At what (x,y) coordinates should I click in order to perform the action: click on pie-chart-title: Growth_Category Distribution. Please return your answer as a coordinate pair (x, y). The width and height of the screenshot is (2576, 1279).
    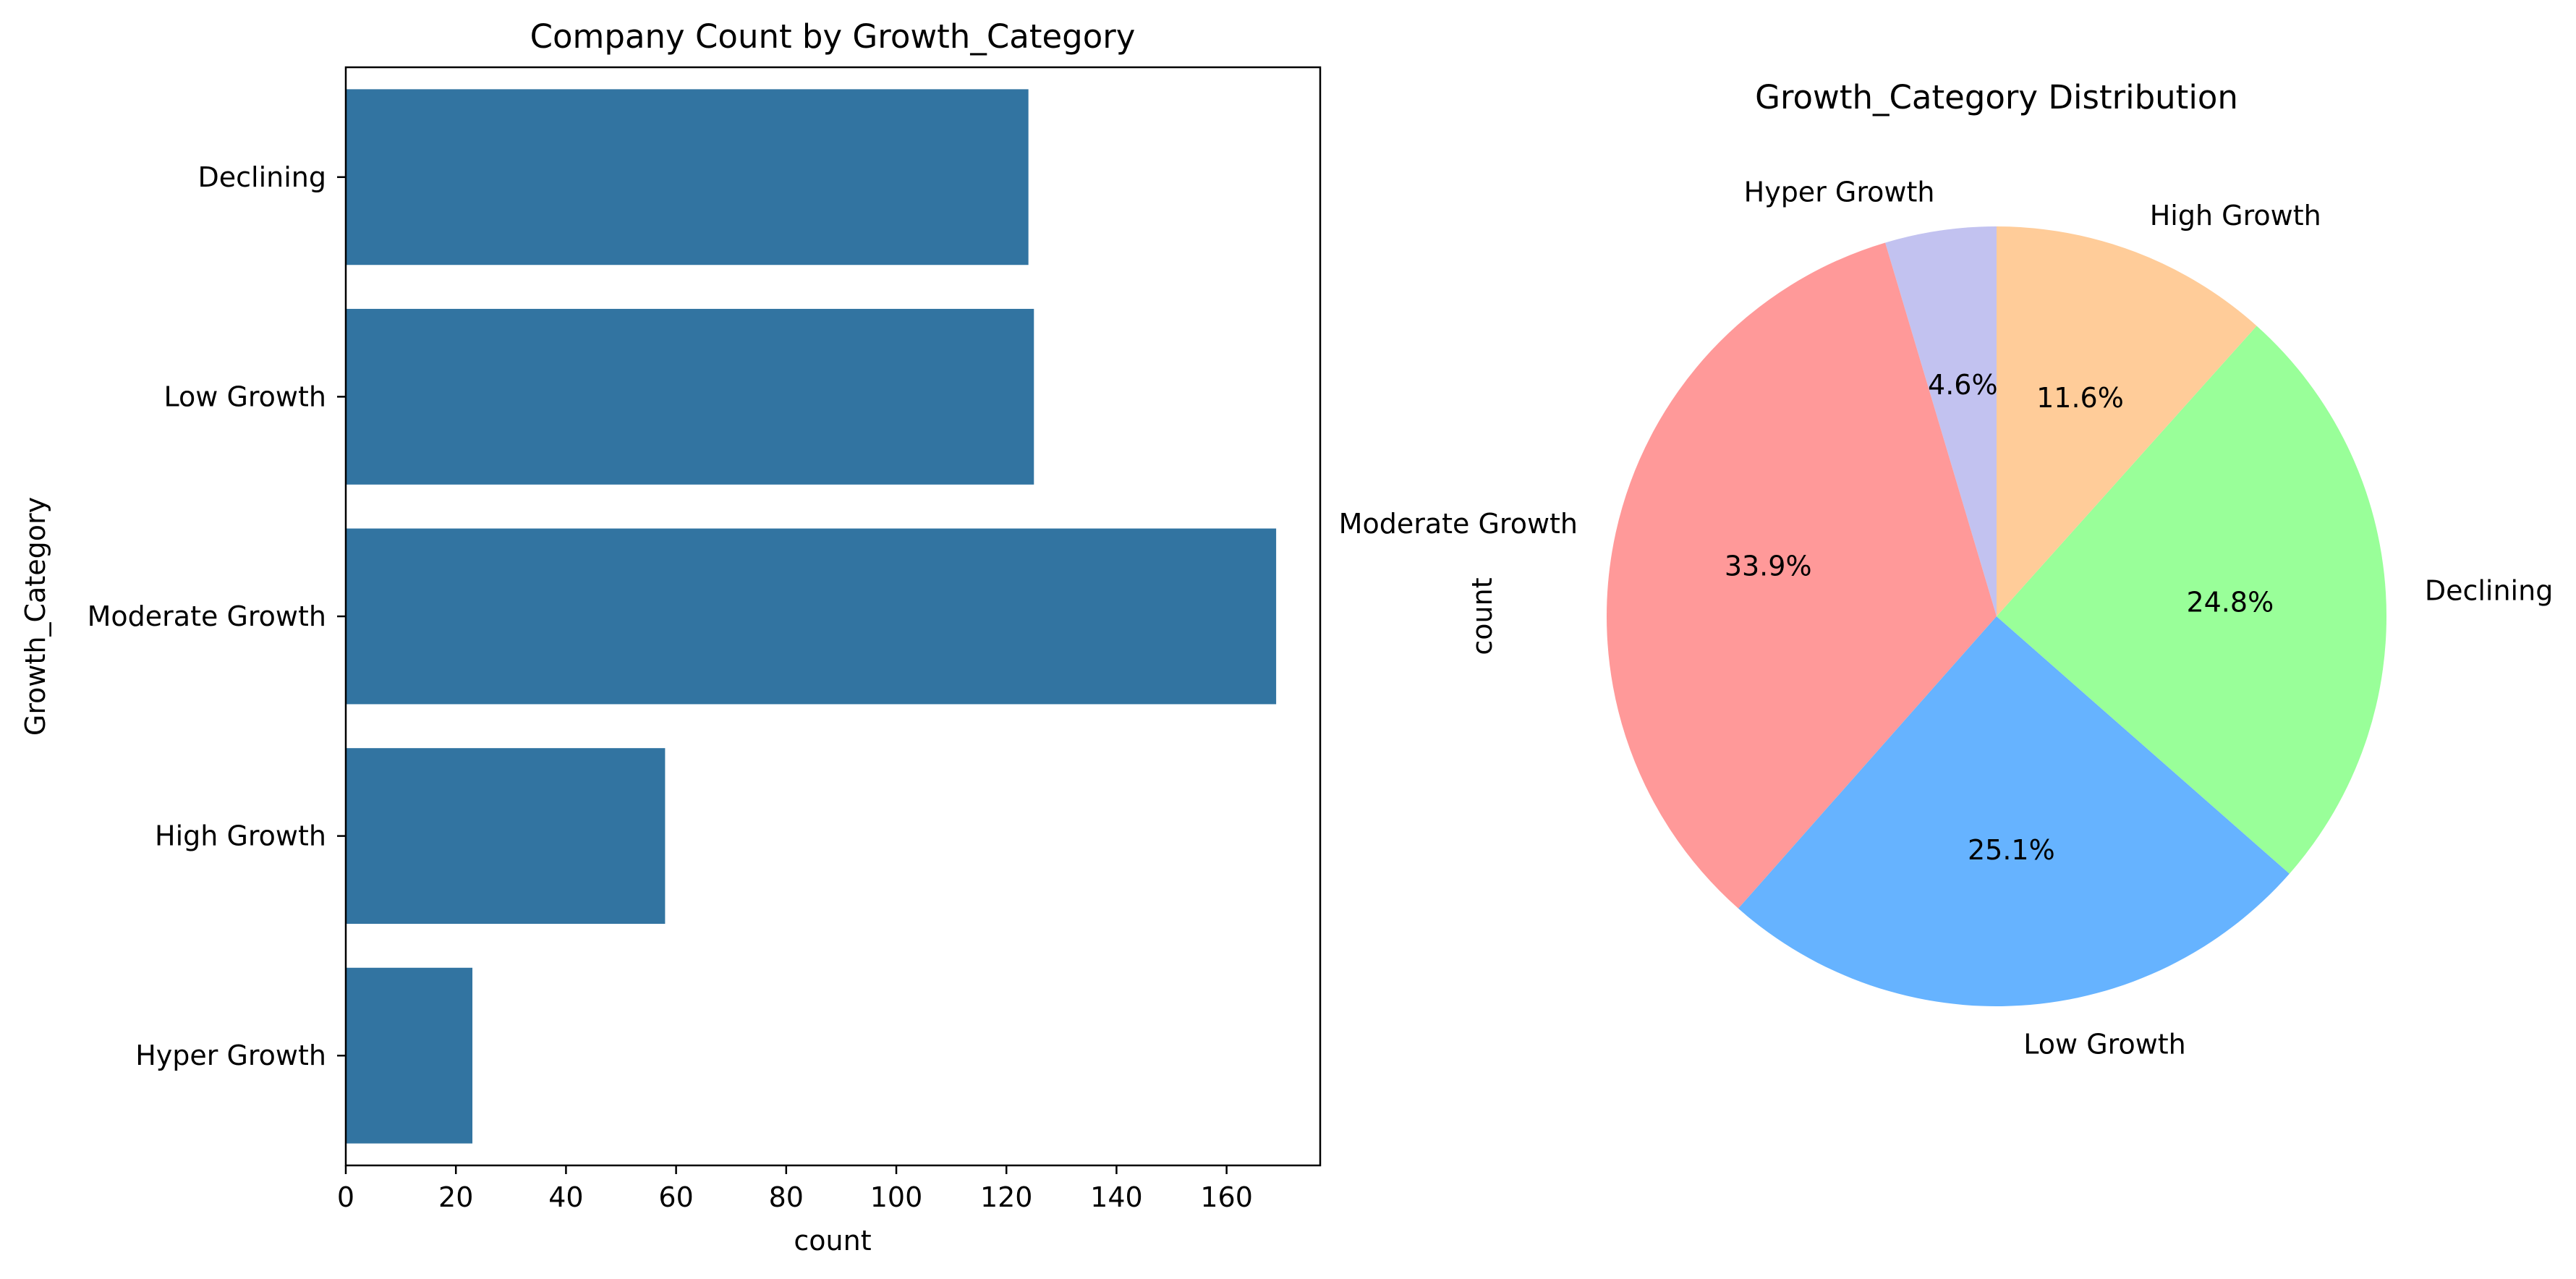
    Looking at the image, I should click on (1996, 97).